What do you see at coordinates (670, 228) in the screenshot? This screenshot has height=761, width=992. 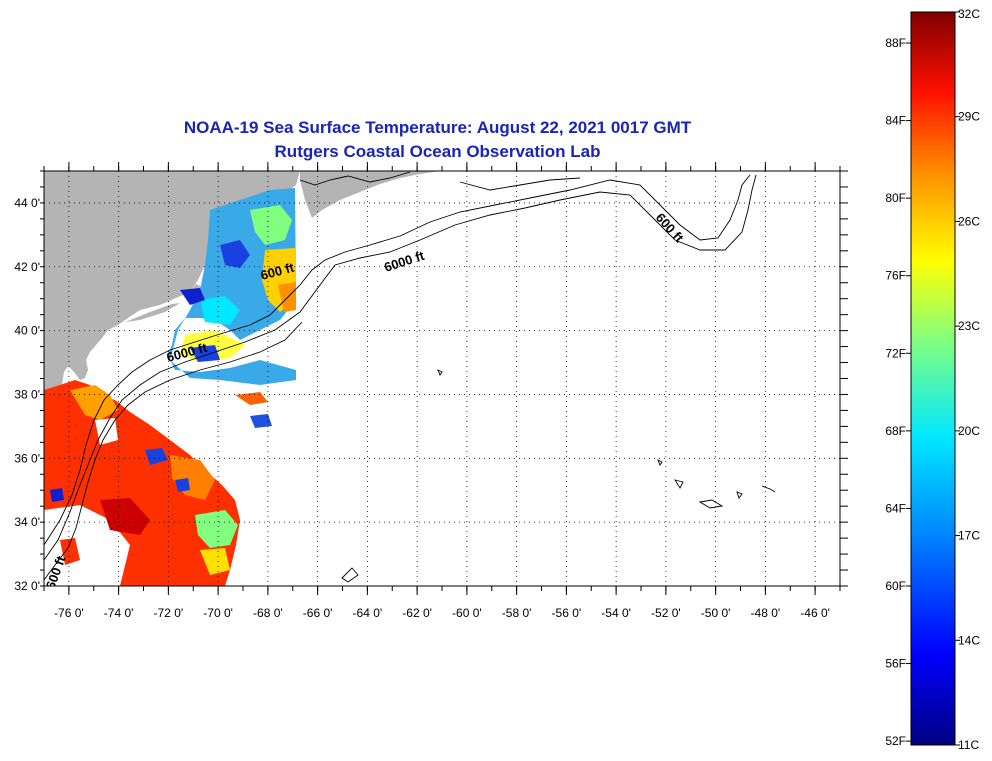 I see `contour-label-600ft-east: 600 ft` at bounding box center [670, 228].